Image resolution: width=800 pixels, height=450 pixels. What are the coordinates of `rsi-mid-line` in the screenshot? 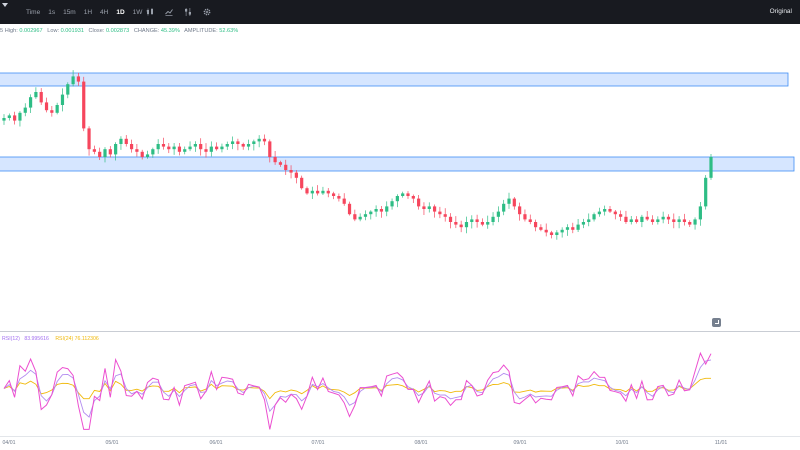 It's located at (357, 388).